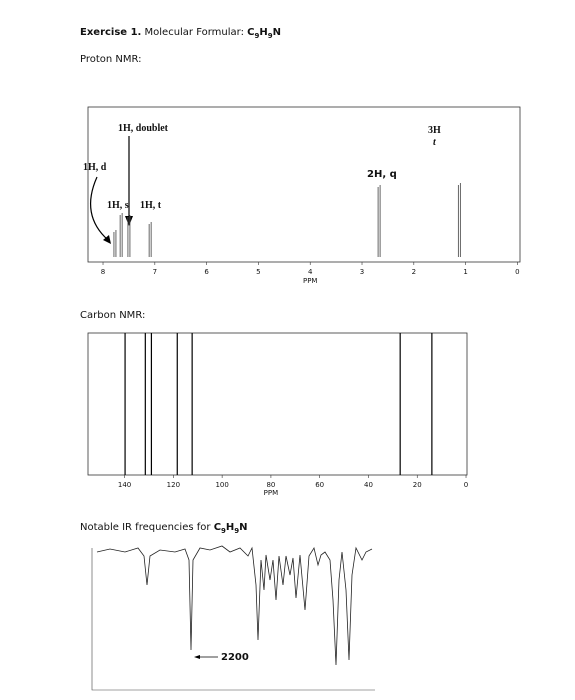  What do you see at coordinates (143, 128) in the screenshot?
I see `annotation: 1H, doublet` at bounding box center [143, 128].